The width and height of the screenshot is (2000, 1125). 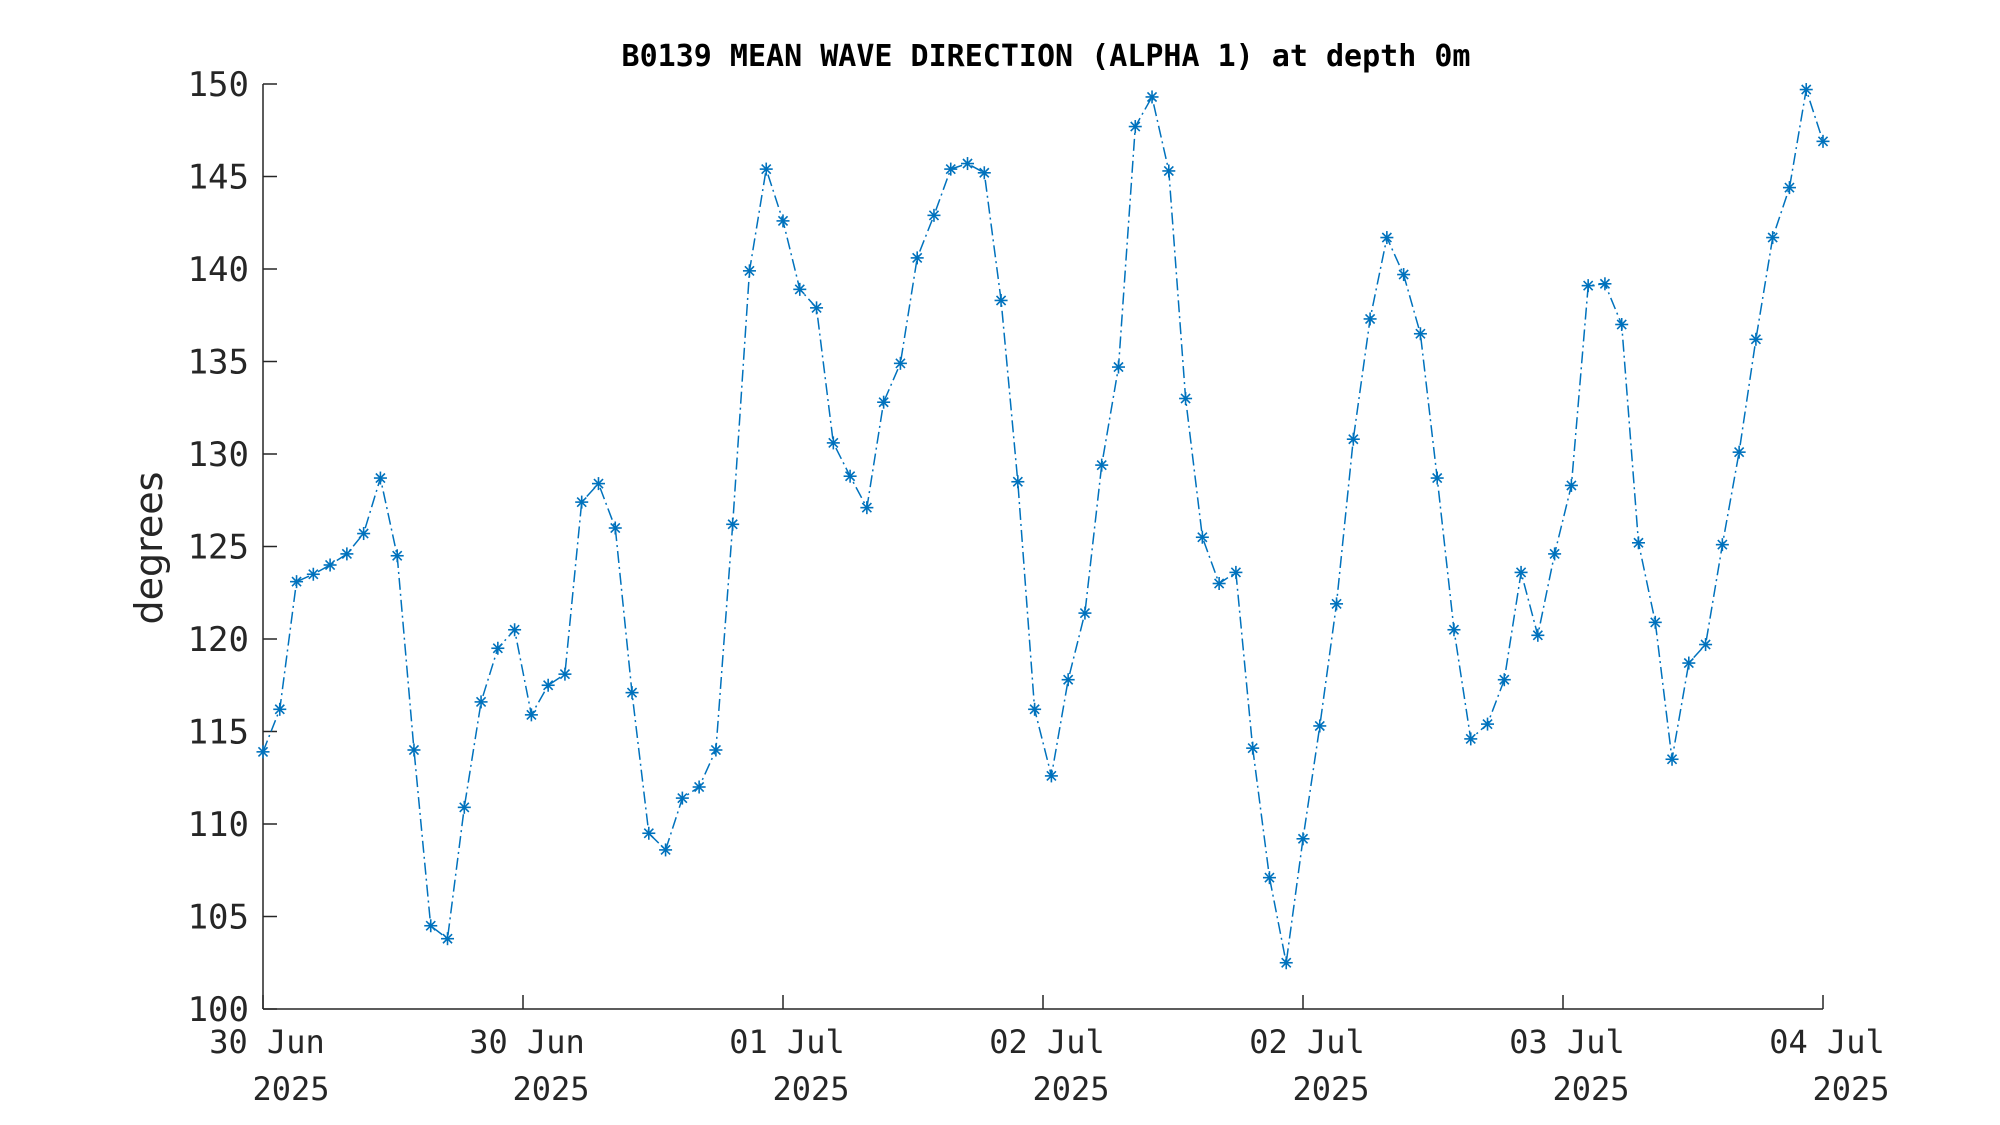 I want to click on y-tick-label: 110, so click(x=218, y=825).